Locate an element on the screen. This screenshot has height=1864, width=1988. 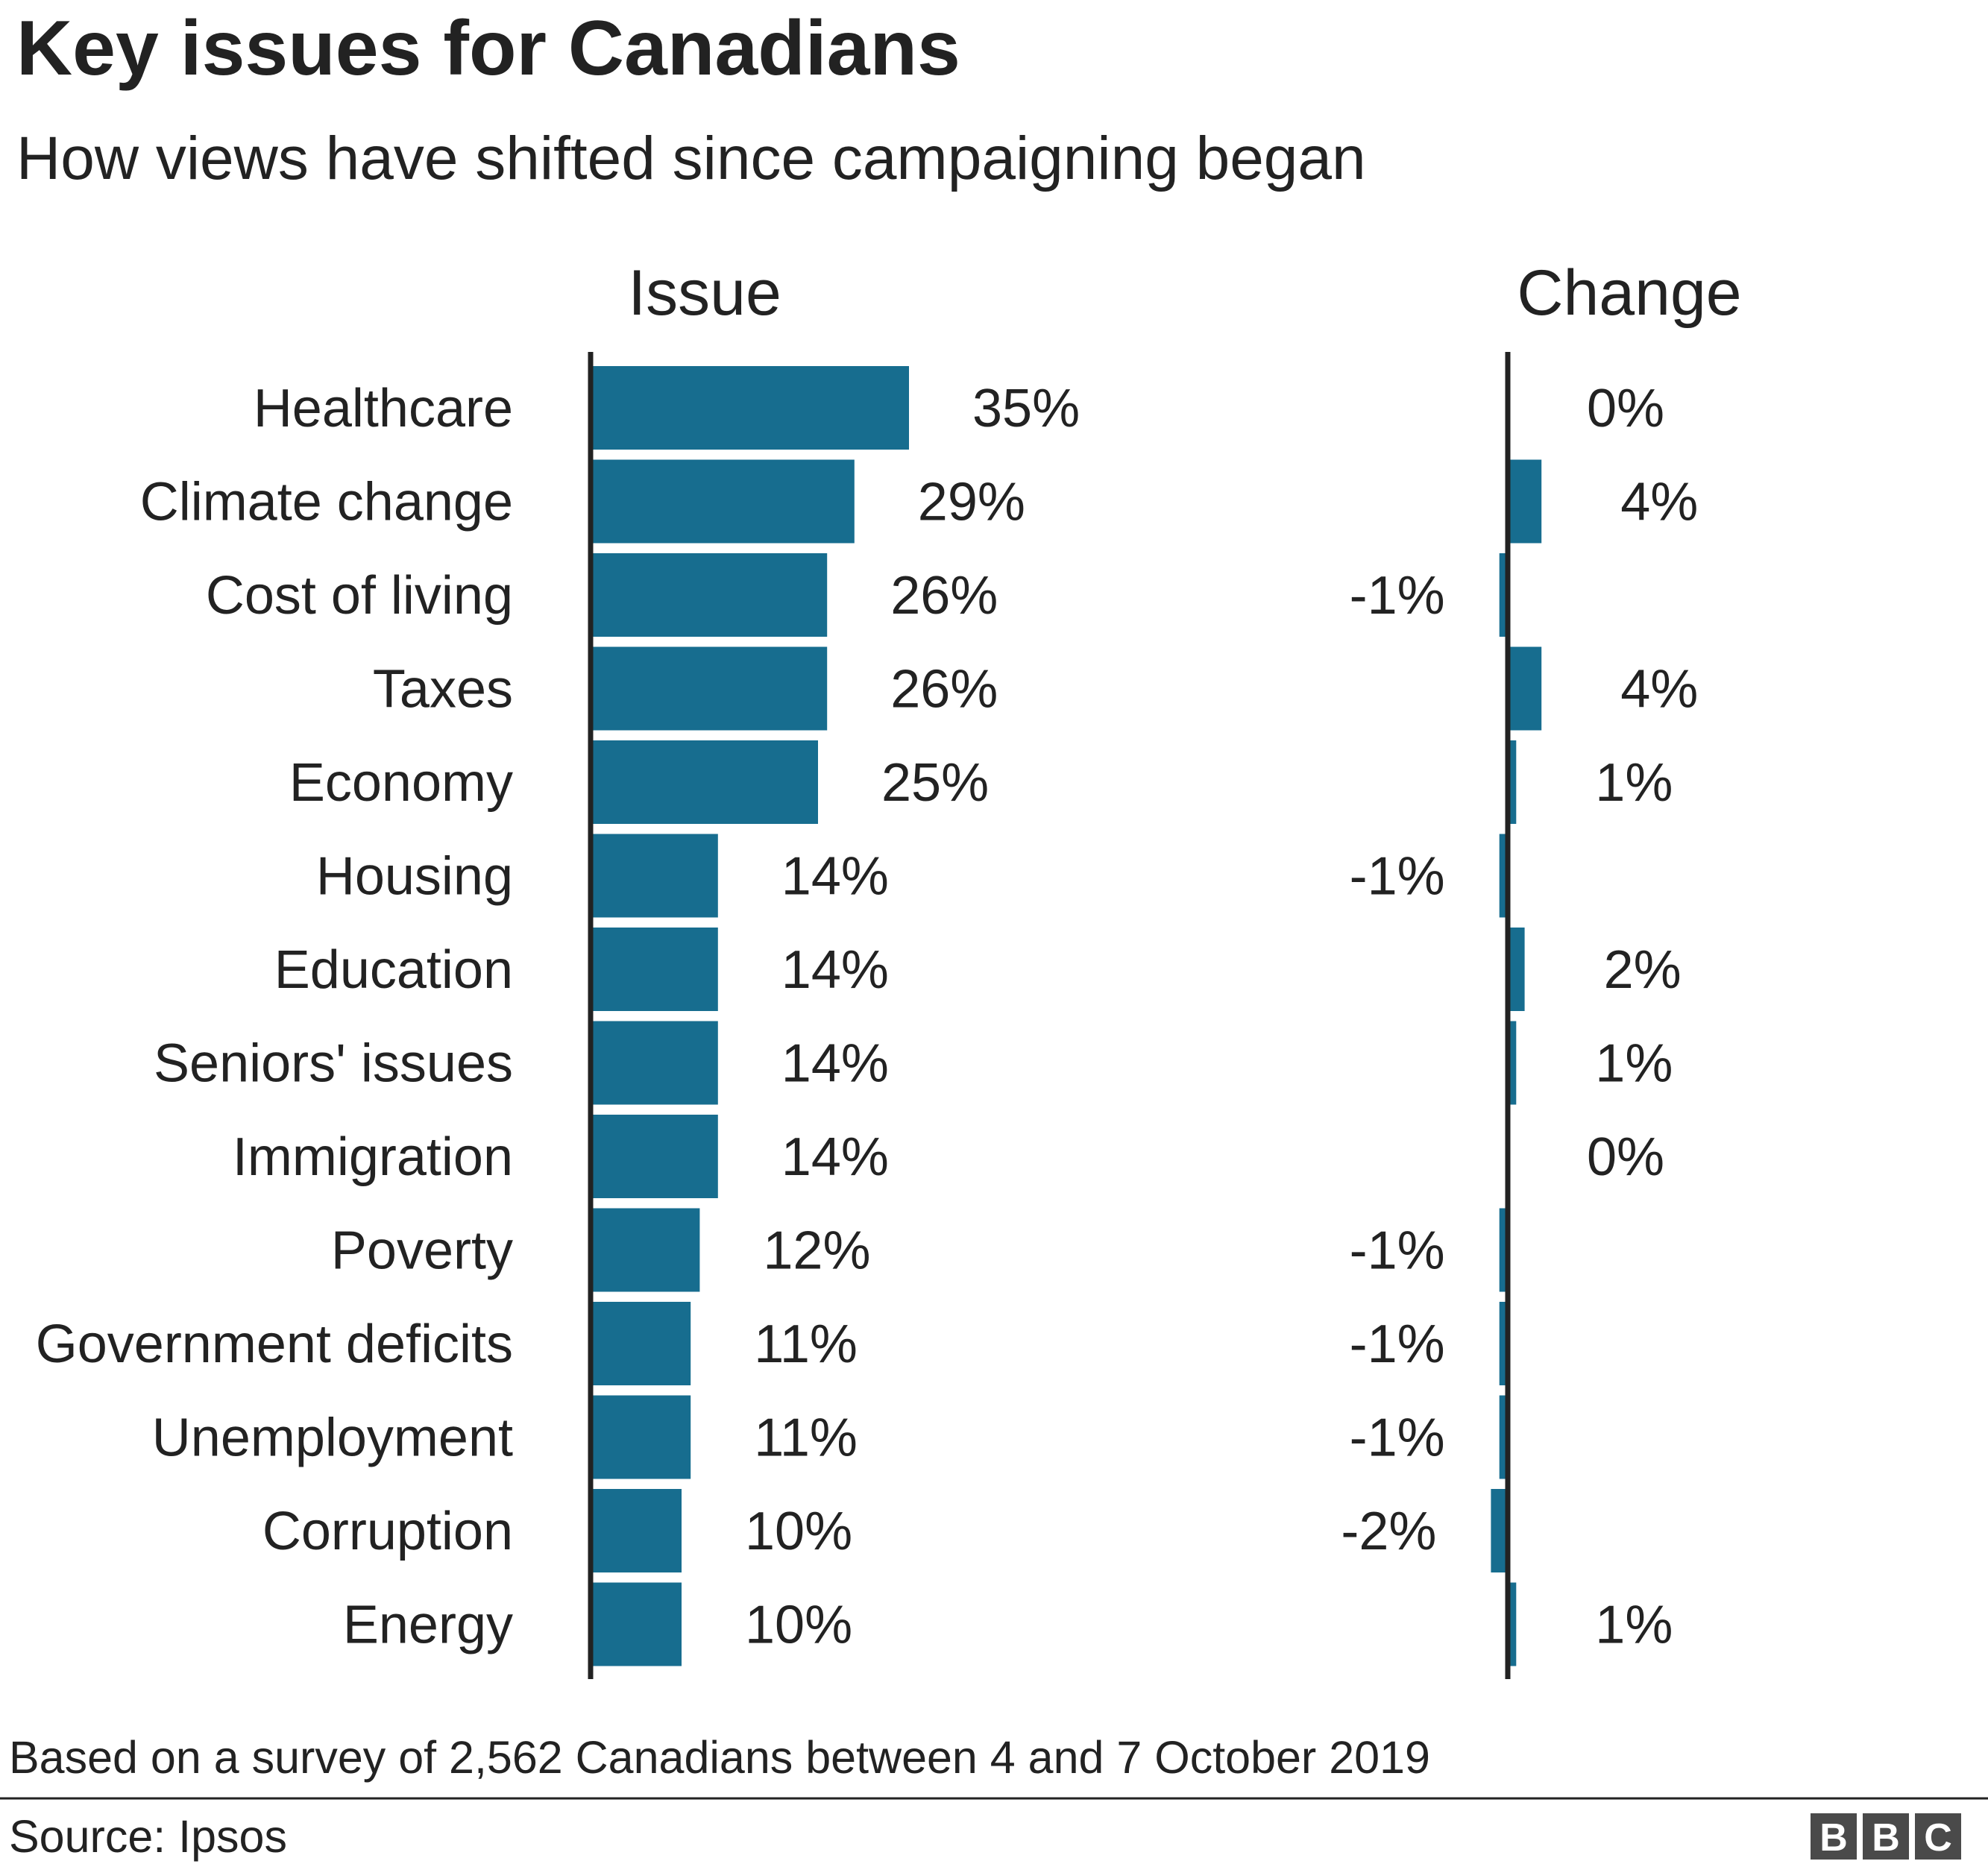
category-label: Healthcare is located at coordinates (383, 408).